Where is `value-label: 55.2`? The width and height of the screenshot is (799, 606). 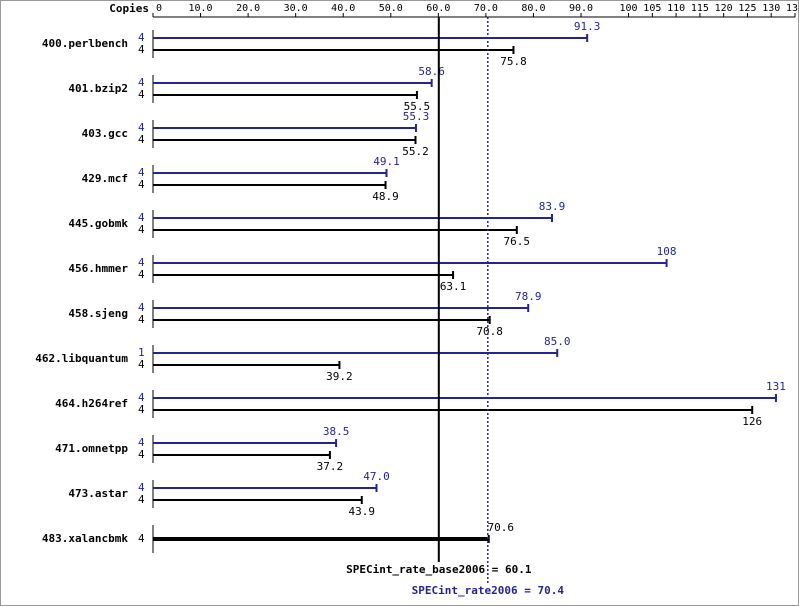 value-label: 55.2 is located at coordinates (415, 151).